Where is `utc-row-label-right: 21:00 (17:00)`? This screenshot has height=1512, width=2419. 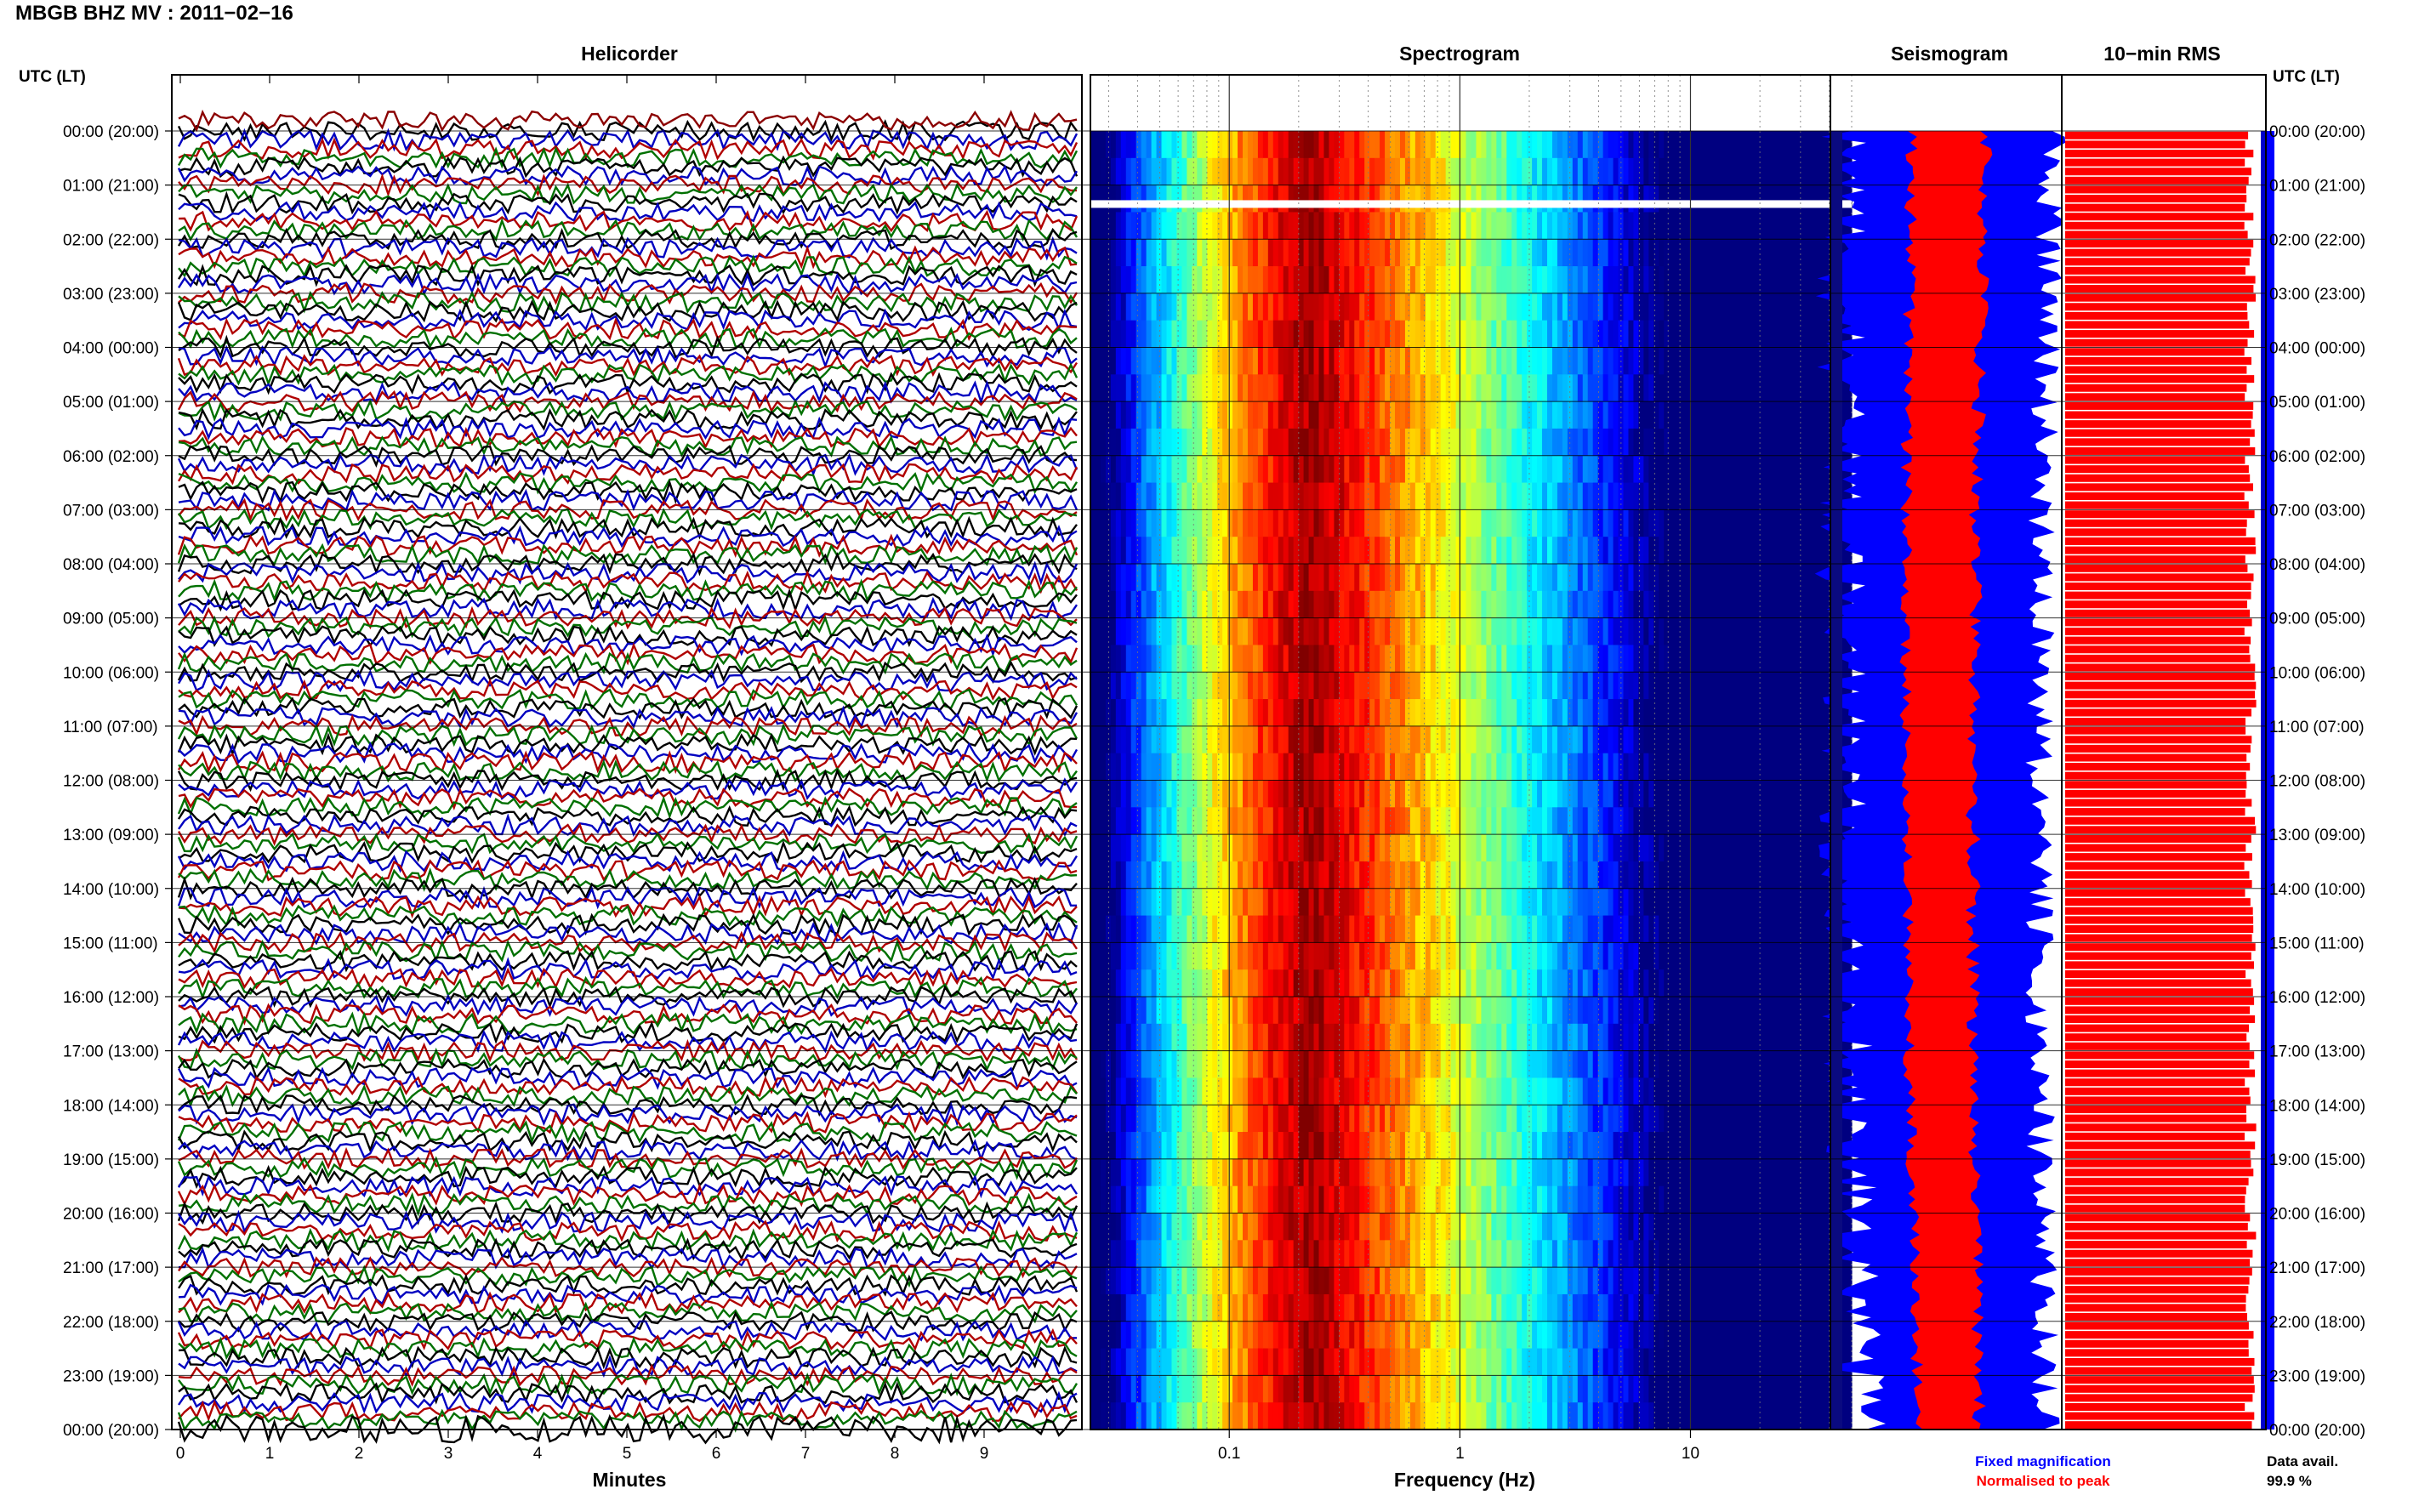 utc-row-label-right: 21:00 (17:00) is located at coordinates (2317, 1268).